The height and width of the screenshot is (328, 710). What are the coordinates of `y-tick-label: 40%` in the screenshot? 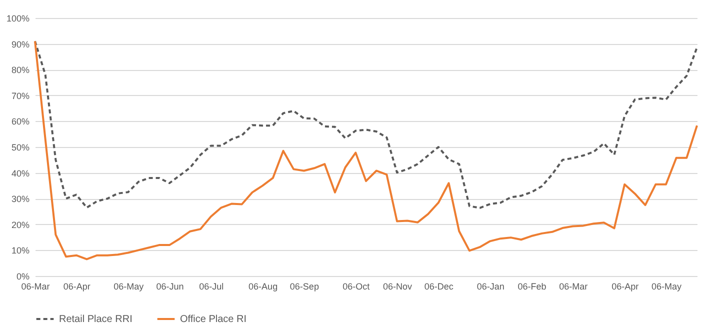 It's located at (20, 173).